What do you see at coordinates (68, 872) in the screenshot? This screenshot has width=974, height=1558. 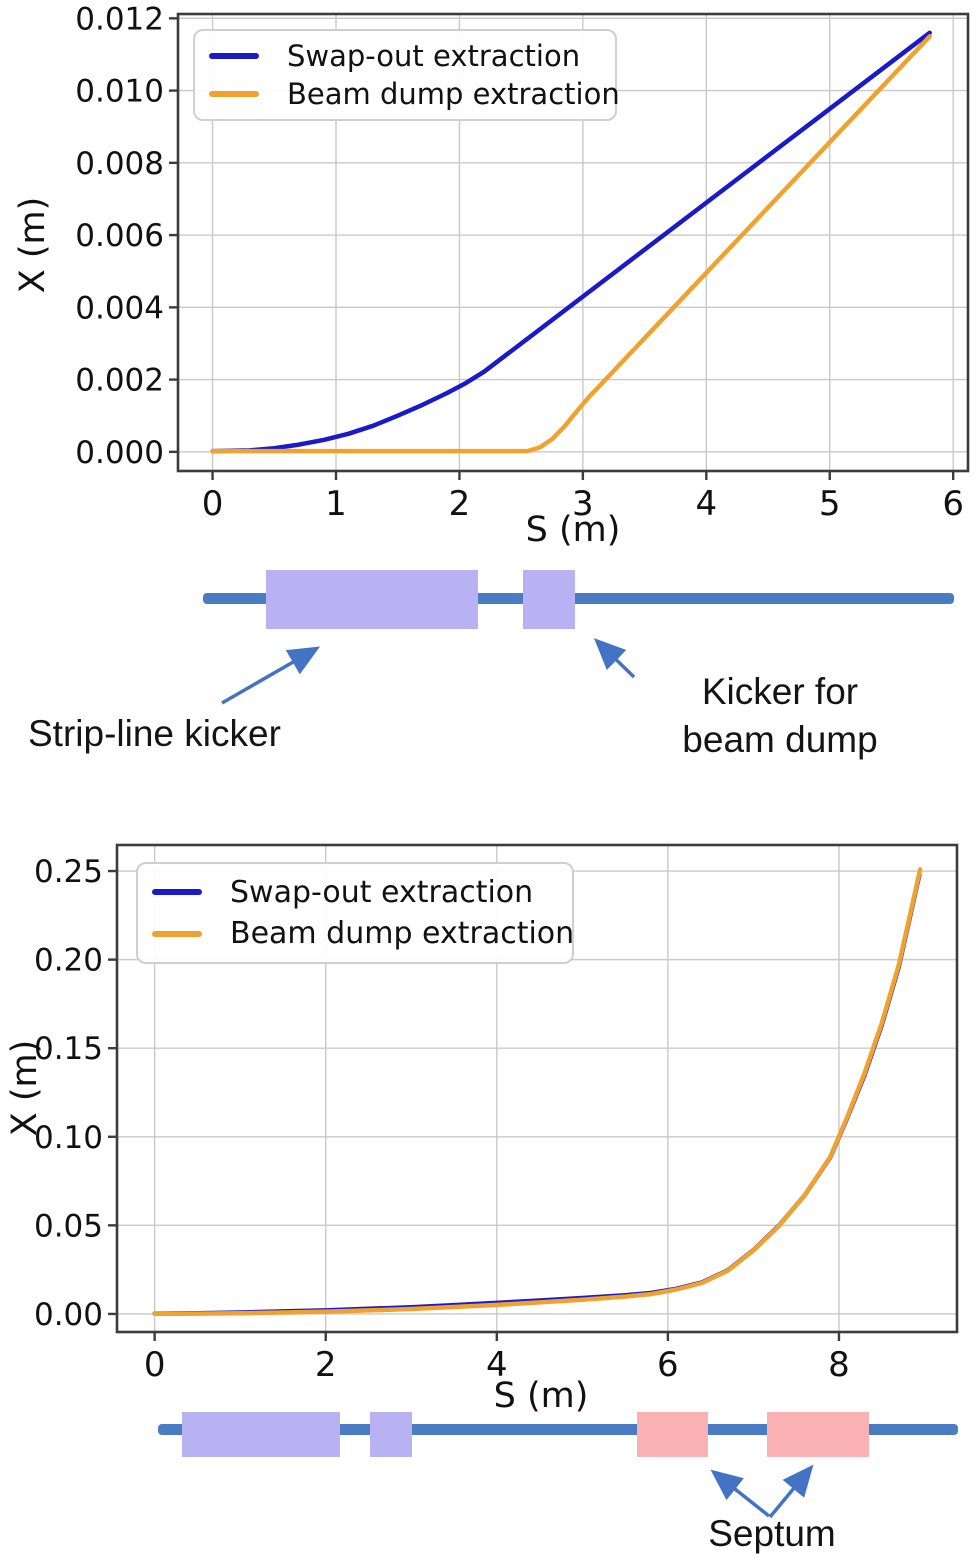 I see `svg-text: 0.25` at bounding box center [68, 872].